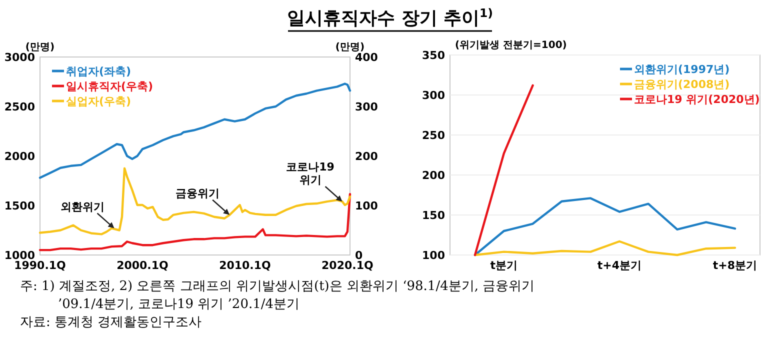 The image size is (780, 340). I want to click on y-tick-label: 1500, so click(20, 205).